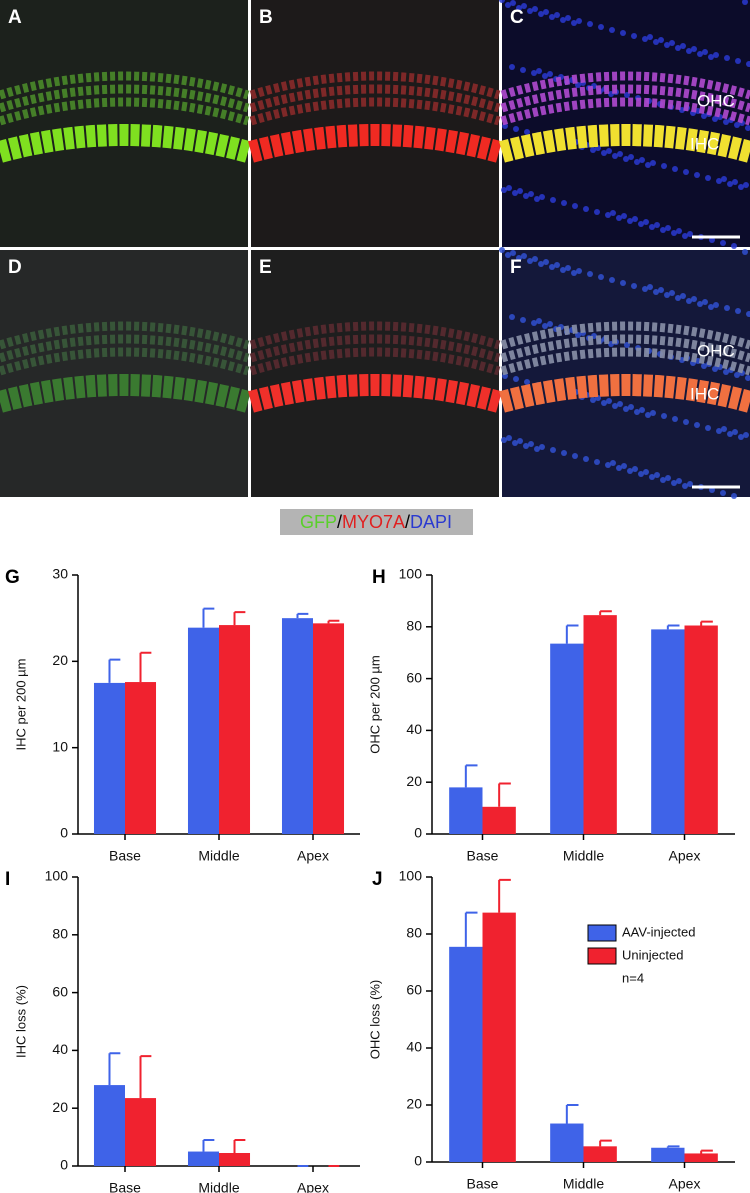  What do you see at coordinates (20, 704) in the screenshot?
I see `y-axis-label: IHC per 200 µm` at bounding box center [20, 704].